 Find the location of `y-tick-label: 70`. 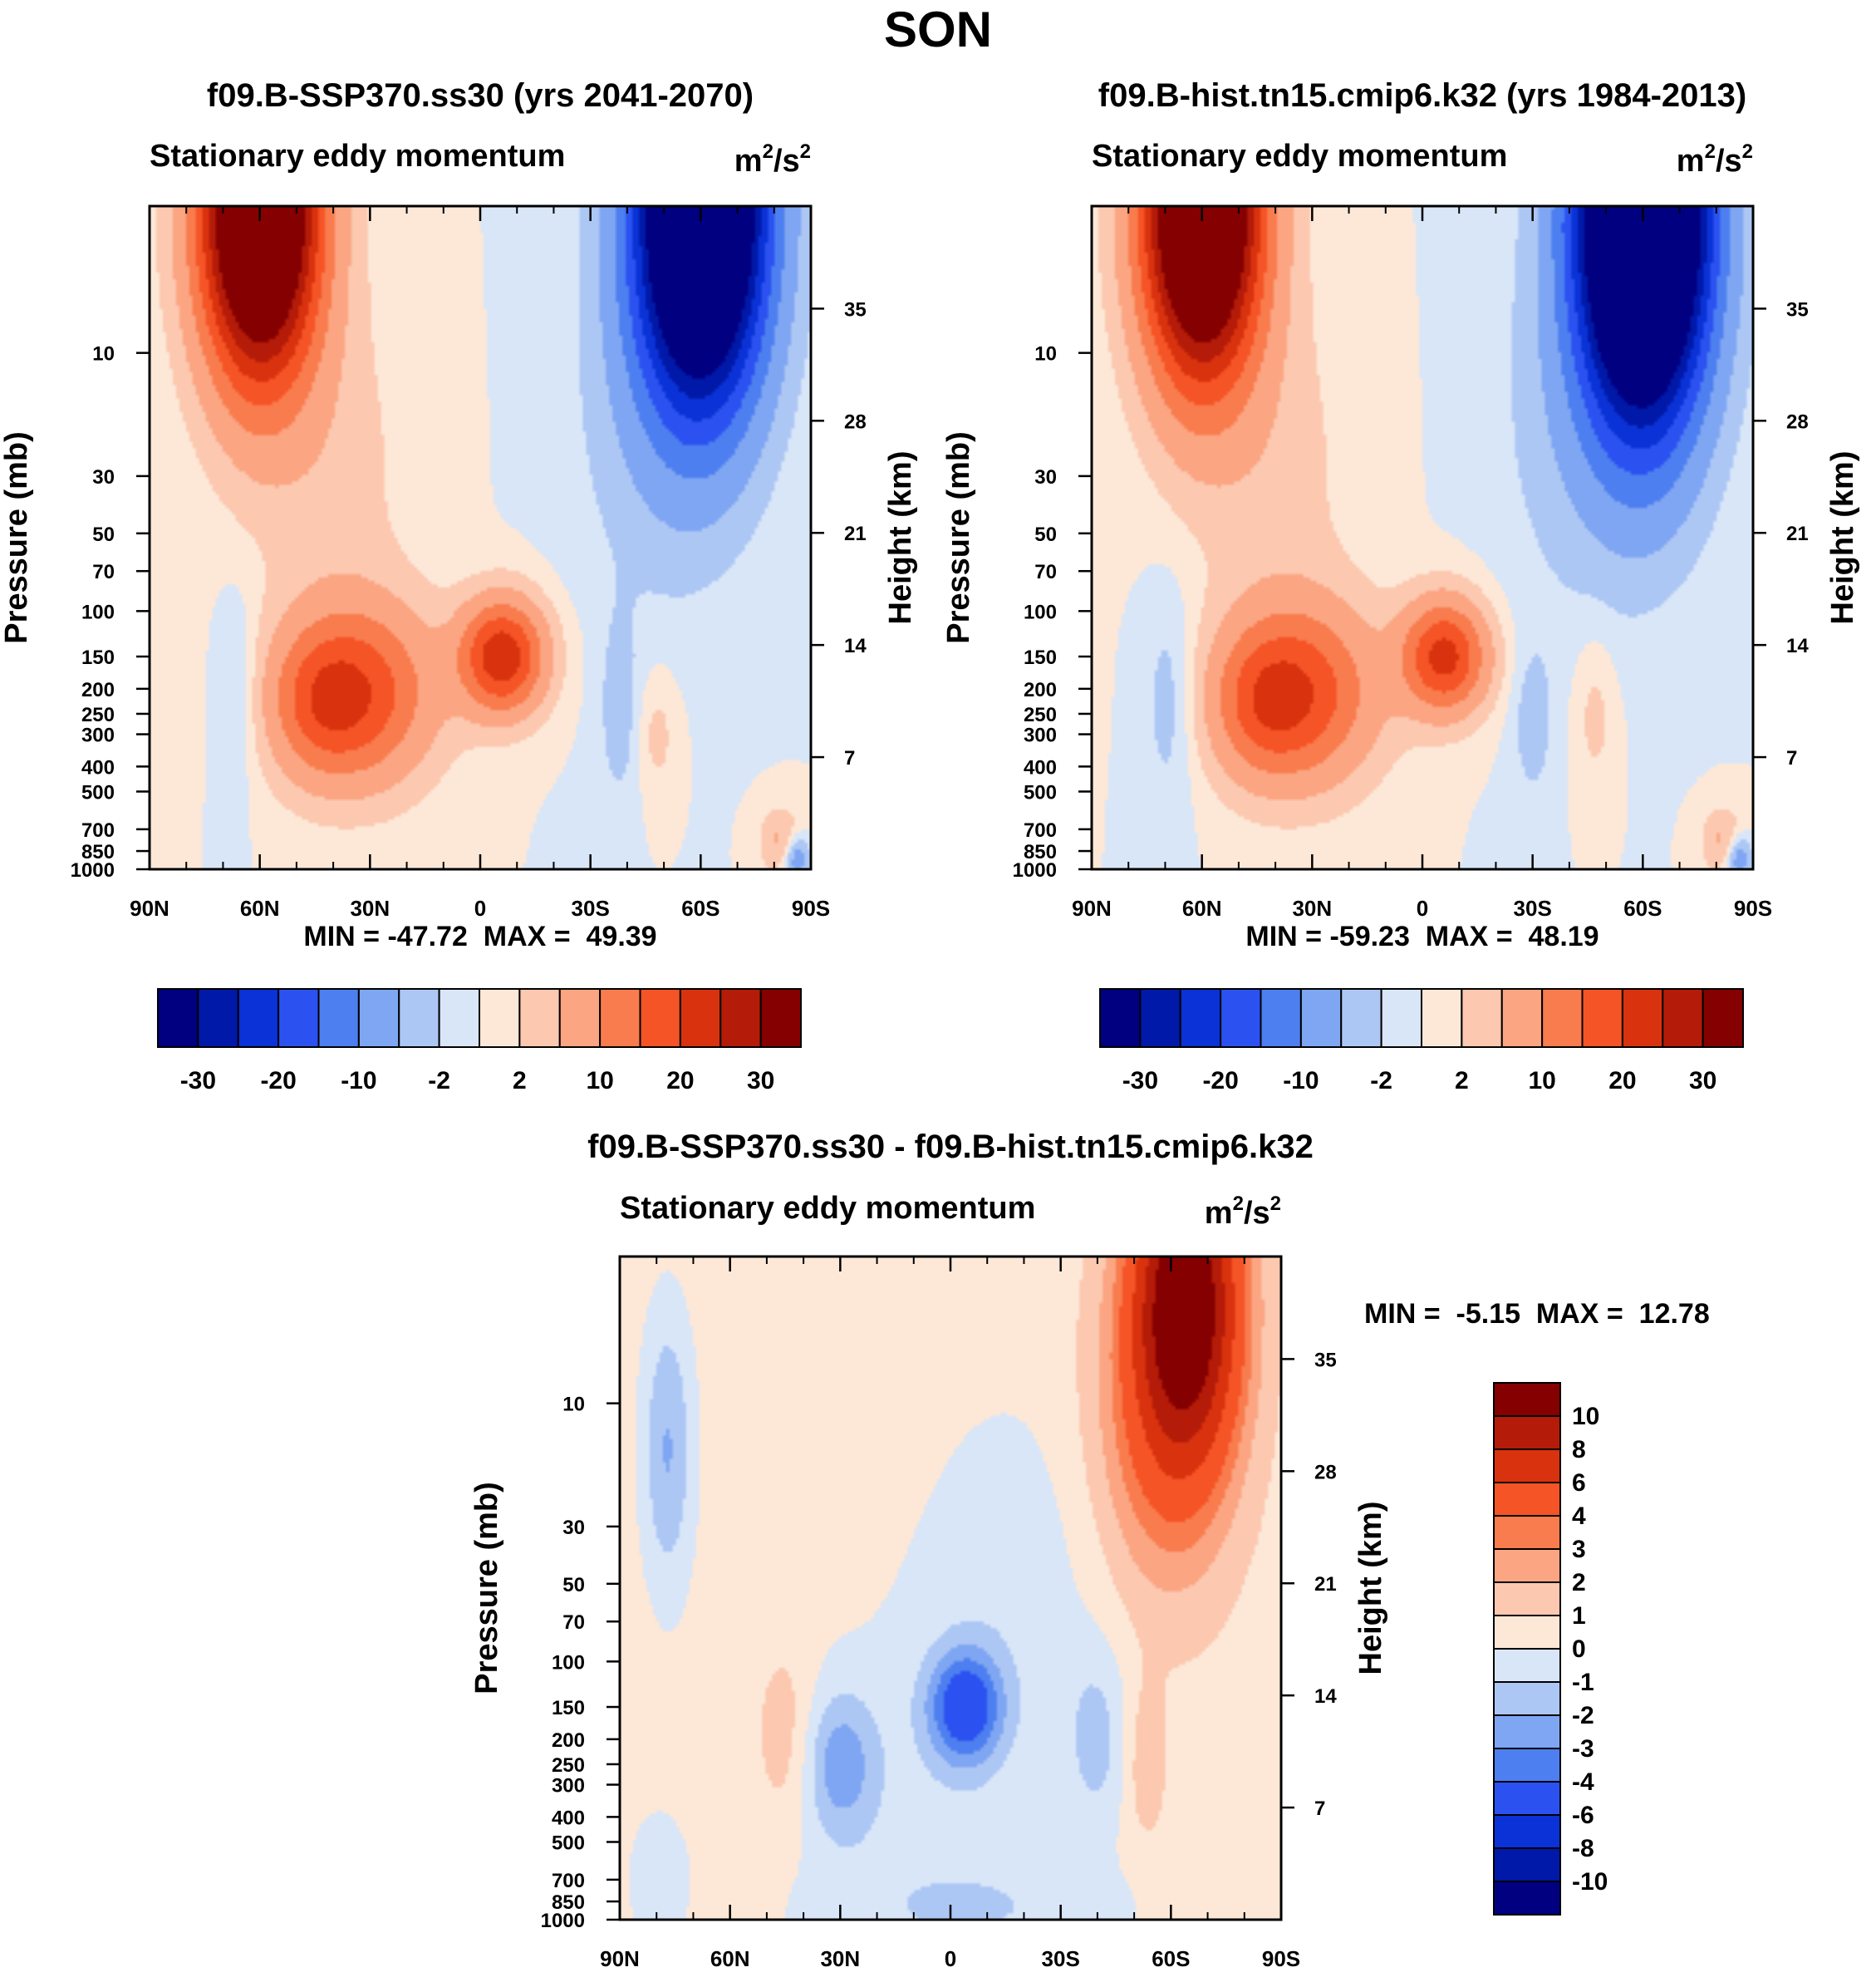

y-tick-label: 70 is located at coordinates (573, 1622).